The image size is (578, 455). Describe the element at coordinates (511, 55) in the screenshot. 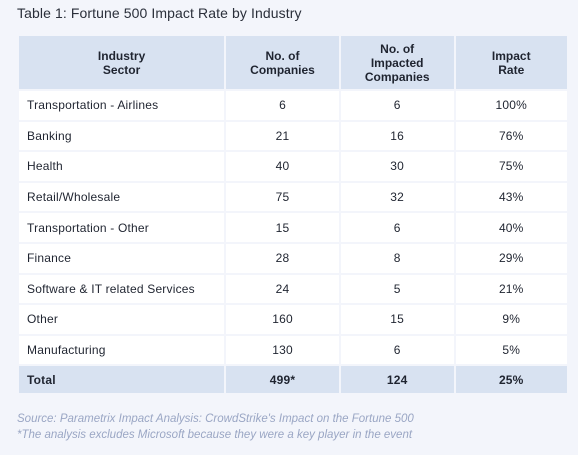

I see `header-line: Impact` at that location.